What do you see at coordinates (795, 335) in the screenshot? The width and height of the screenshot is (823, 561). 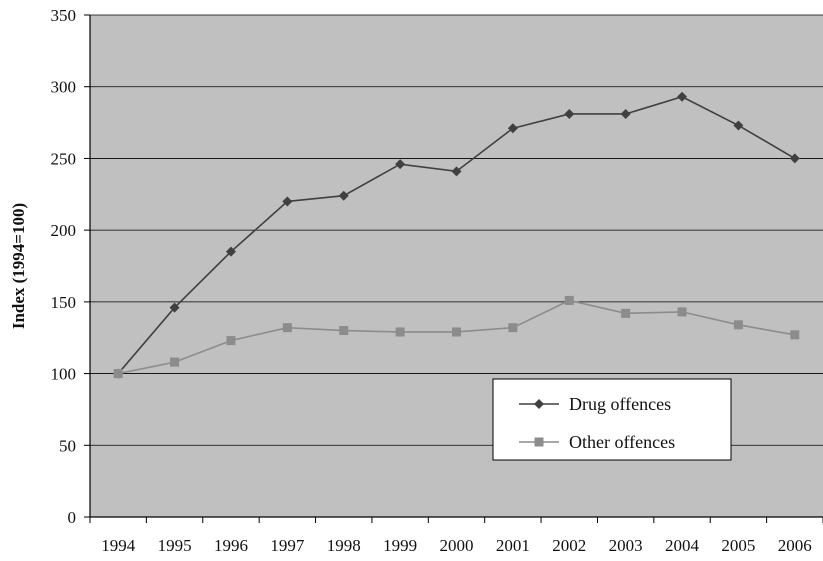 I see `data-point-other-offences-2006` at bounding box center [795, 335].